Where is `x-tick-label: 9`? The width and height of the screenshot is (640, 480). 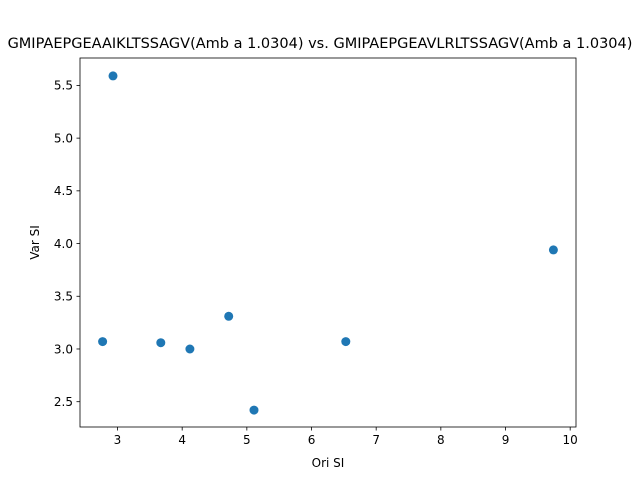 x-tick-label: 9 is located at coordinates (506, 440).